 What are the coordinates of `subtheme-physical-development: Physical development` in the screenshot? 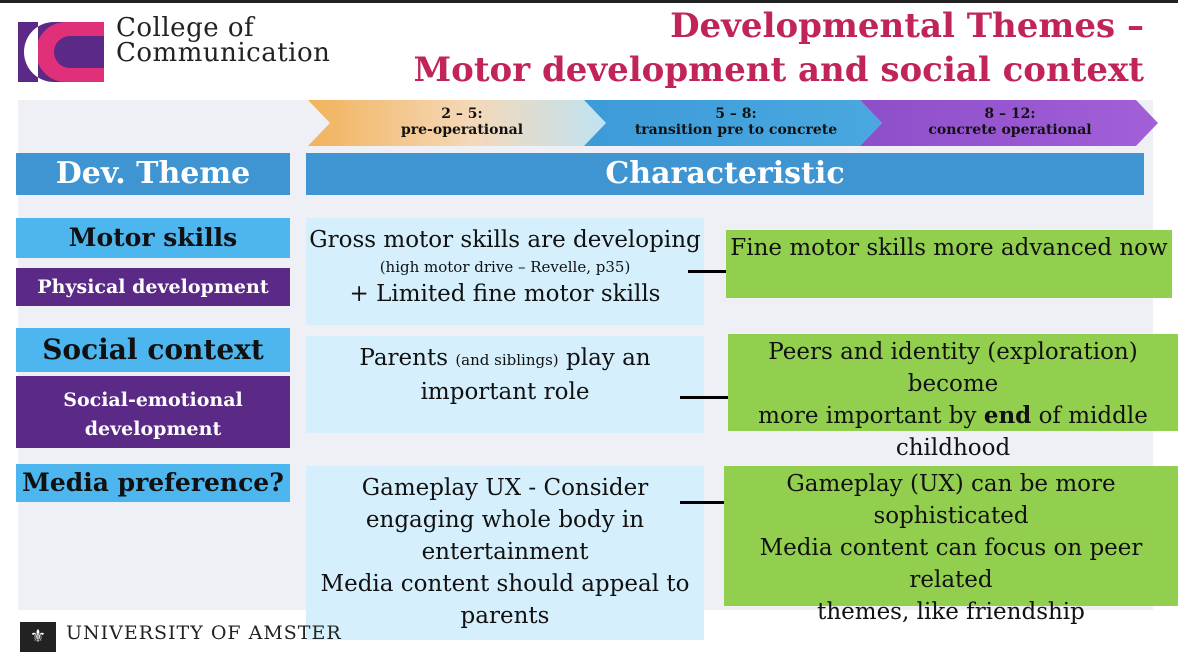 It's located at (153, 287).